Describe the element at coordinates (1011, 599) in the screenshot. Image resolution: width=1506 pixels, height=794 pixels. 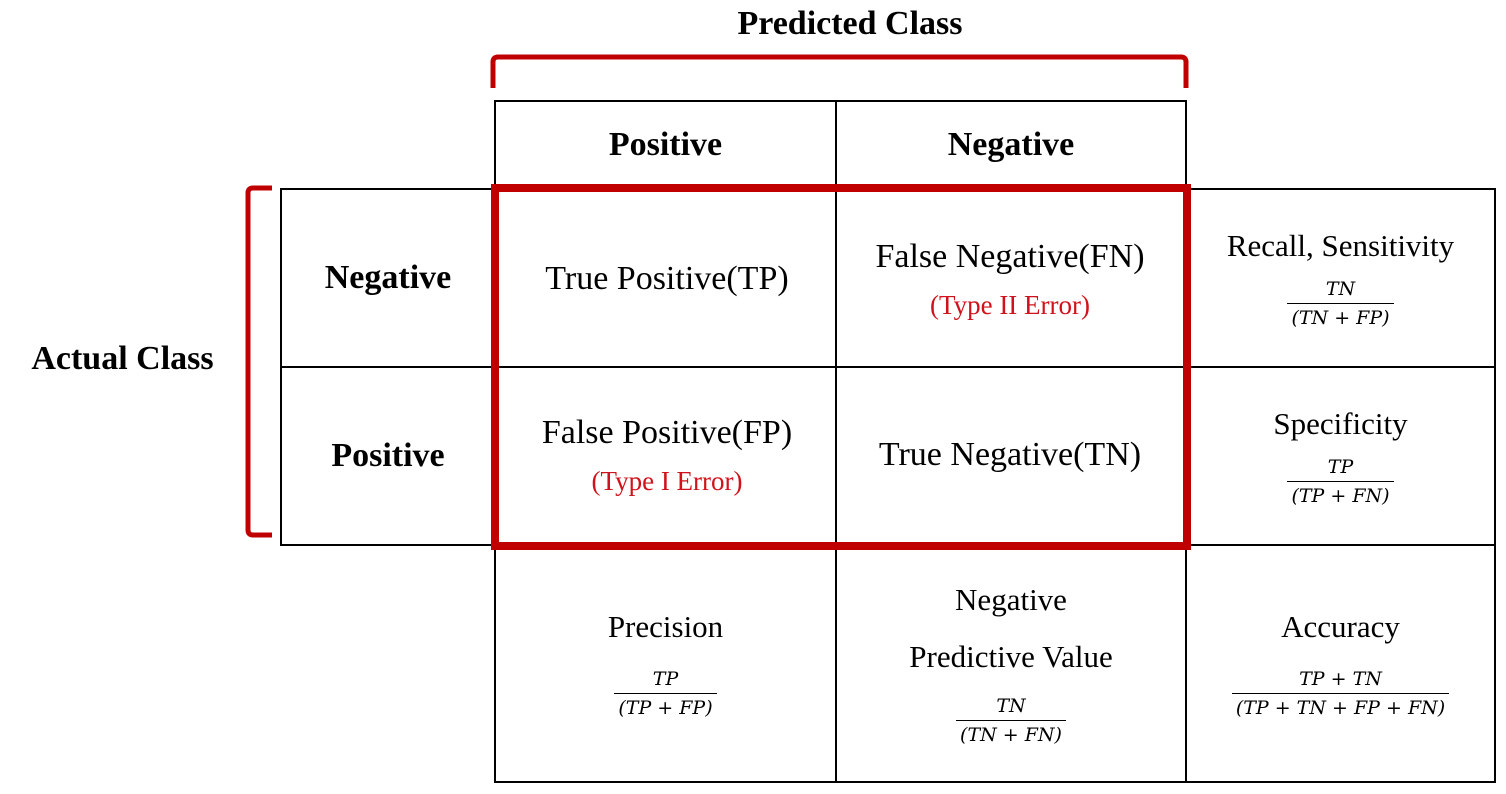
I see `metric-name-line1: Negative` at that location.